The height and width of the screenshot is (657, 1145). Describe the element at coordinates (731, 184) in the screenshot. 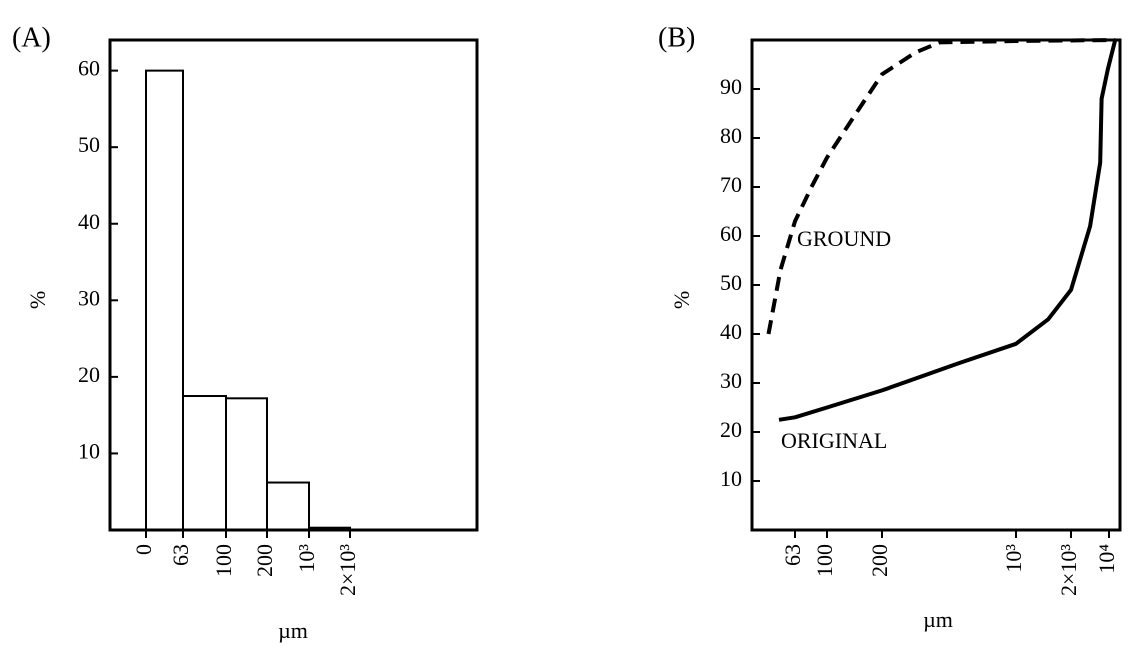

I see `y-tick-label: 70` at that location.